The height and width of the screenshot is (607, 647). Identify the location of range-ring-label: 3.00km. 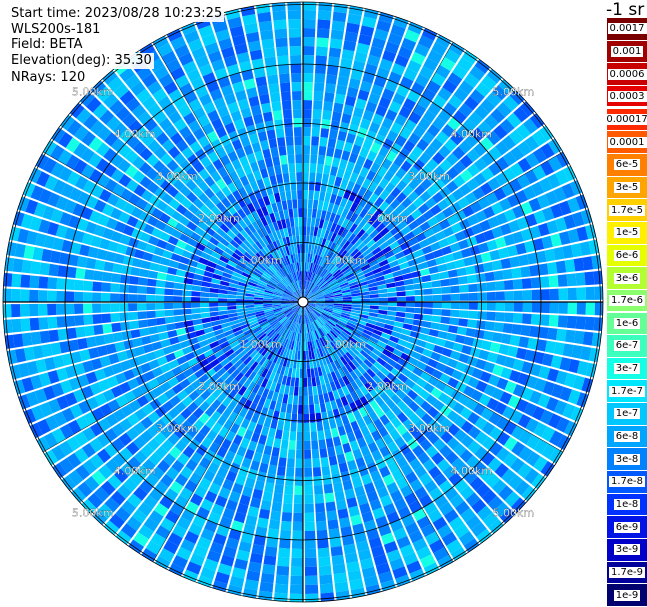
(177, 428).